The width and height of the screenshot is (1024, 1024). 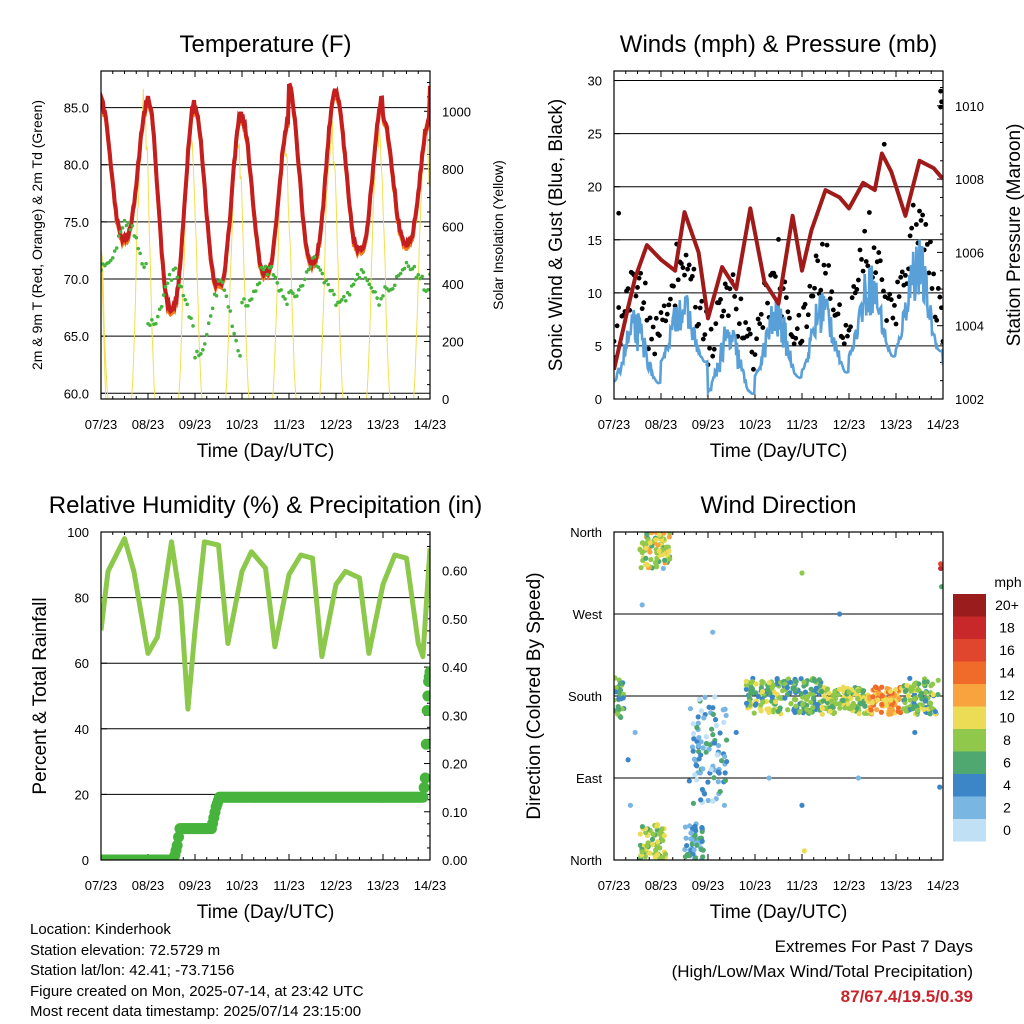 What do you see at coordinates (265, 243) in the screenshot?
I see `solar-series` at bounding box center [265, 243].